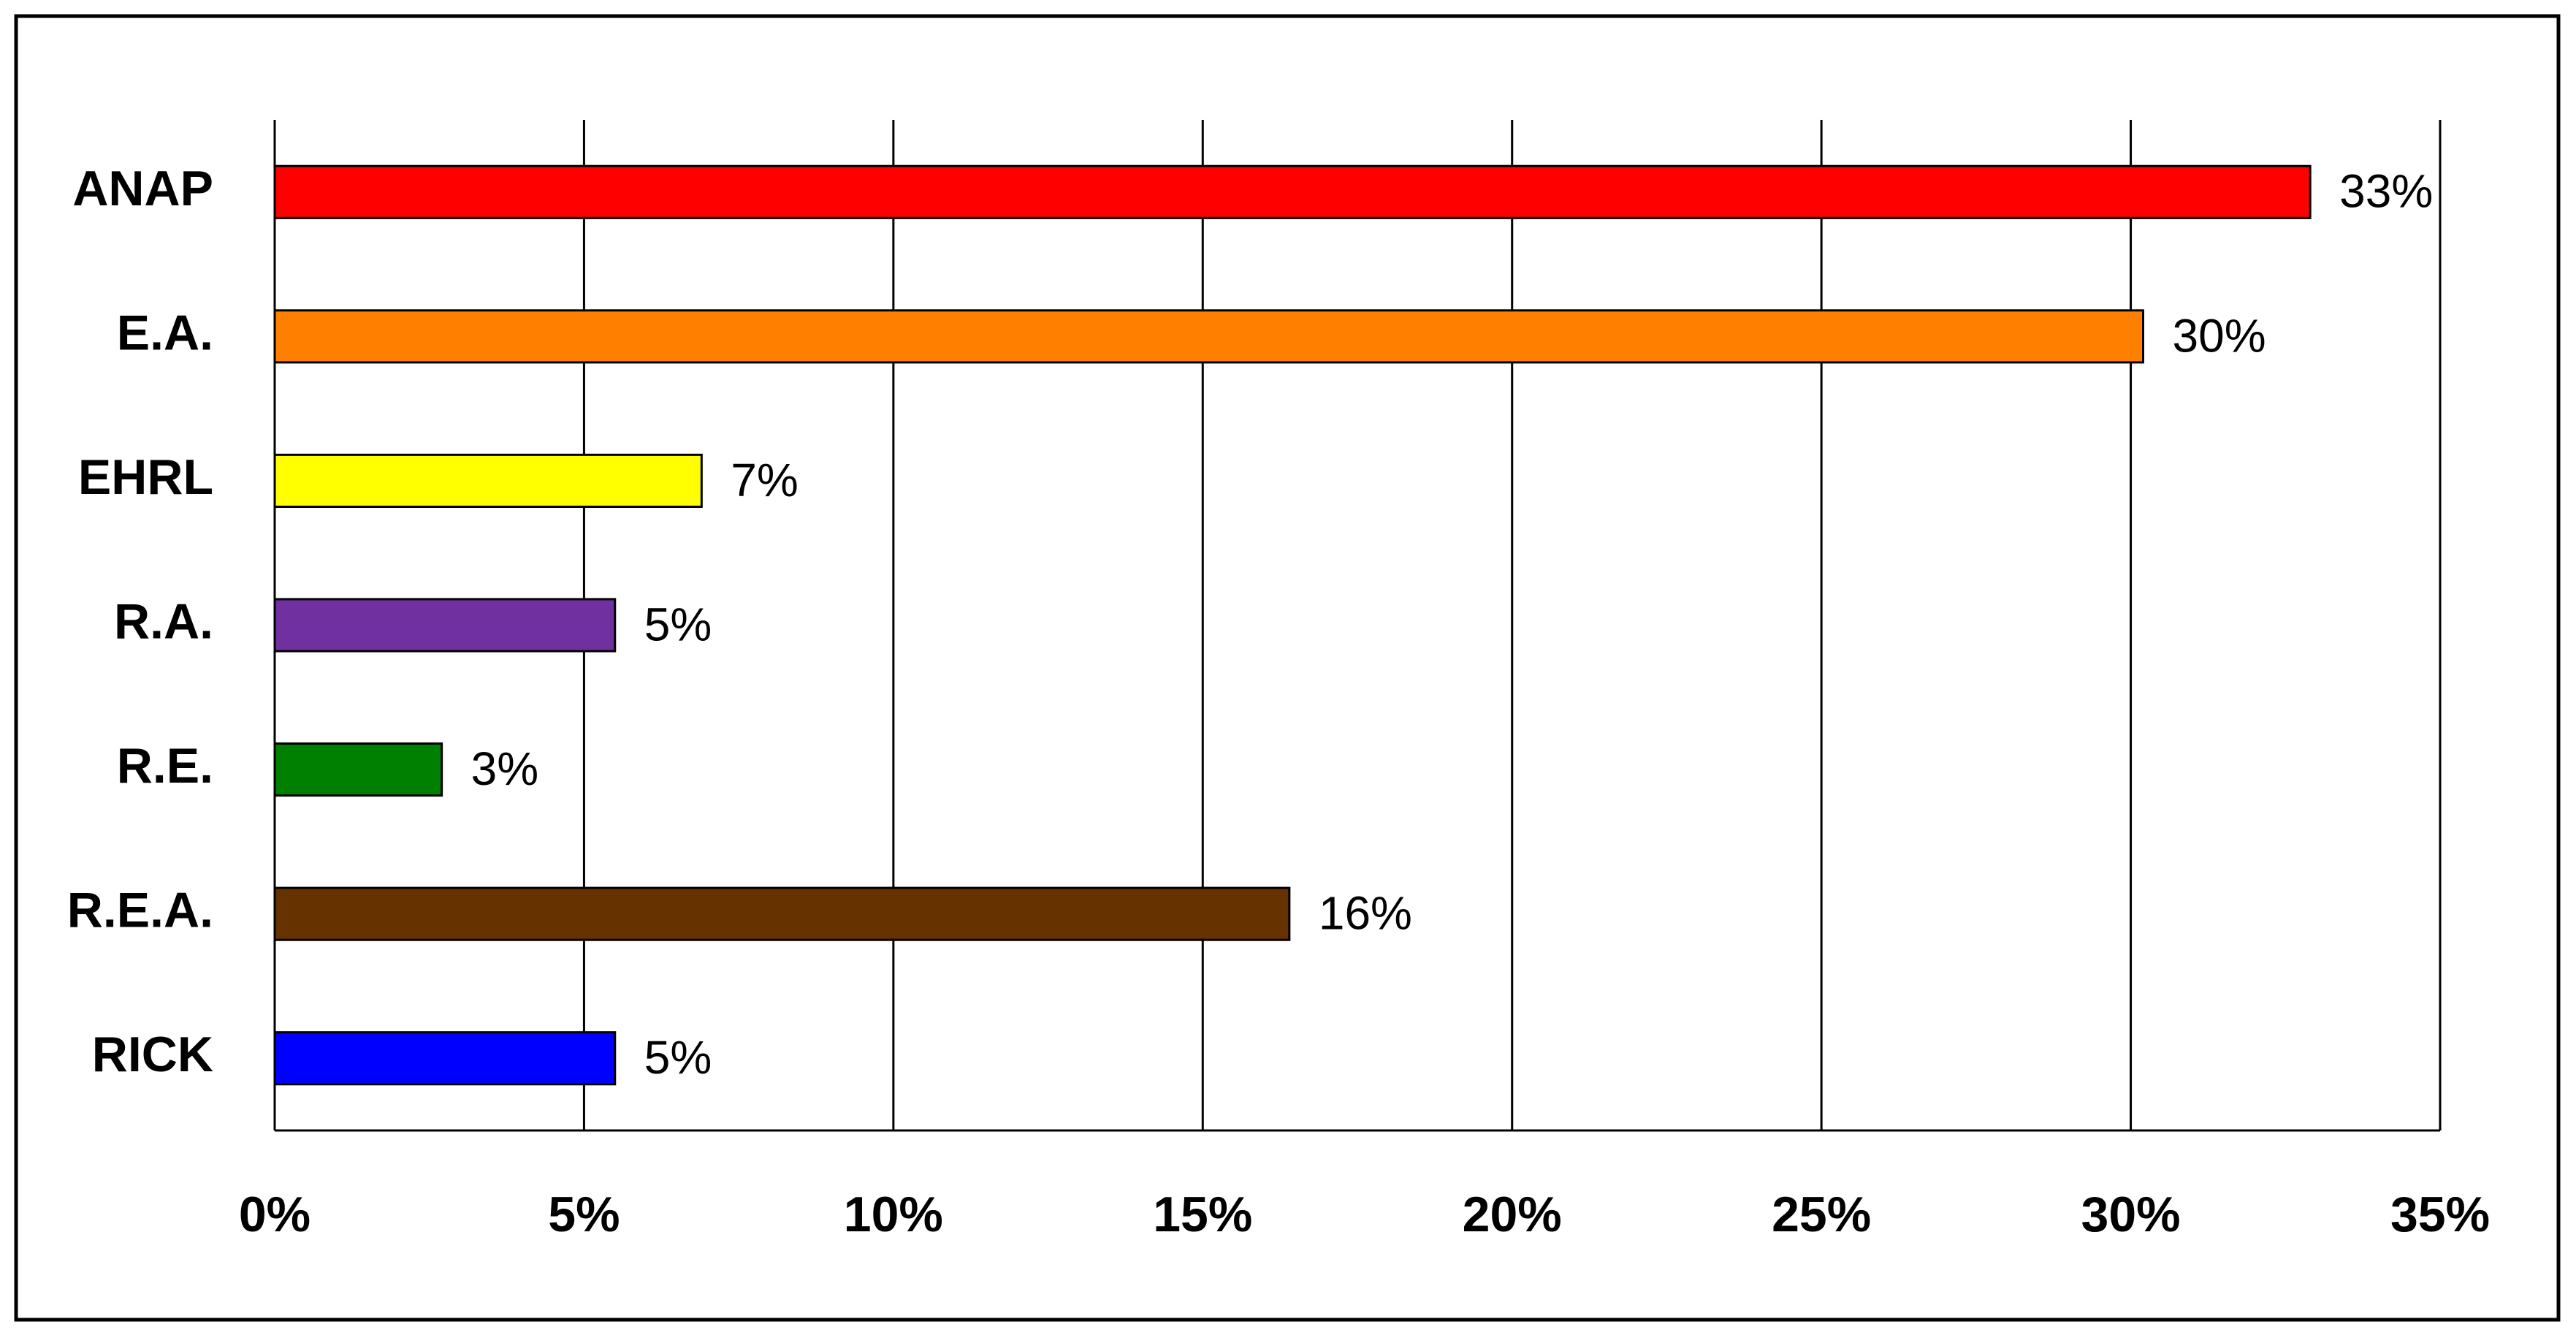  Describe the element at coordinates (505, 769) in the screenshot. I see `value-label: 3%` at that location.